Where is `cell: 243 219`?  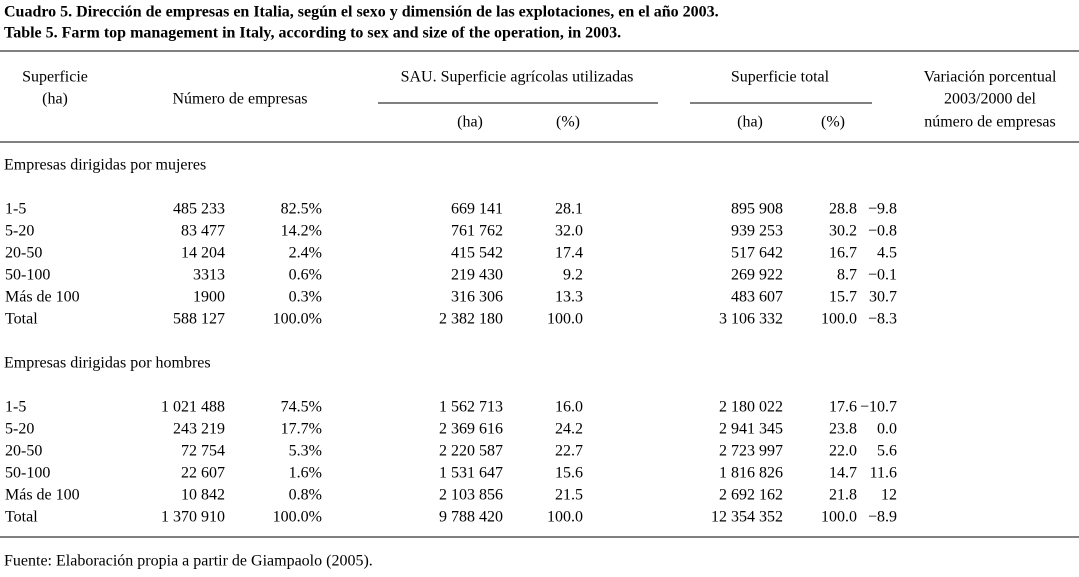 cell: 243 219 is located at coordinates (199, 429).